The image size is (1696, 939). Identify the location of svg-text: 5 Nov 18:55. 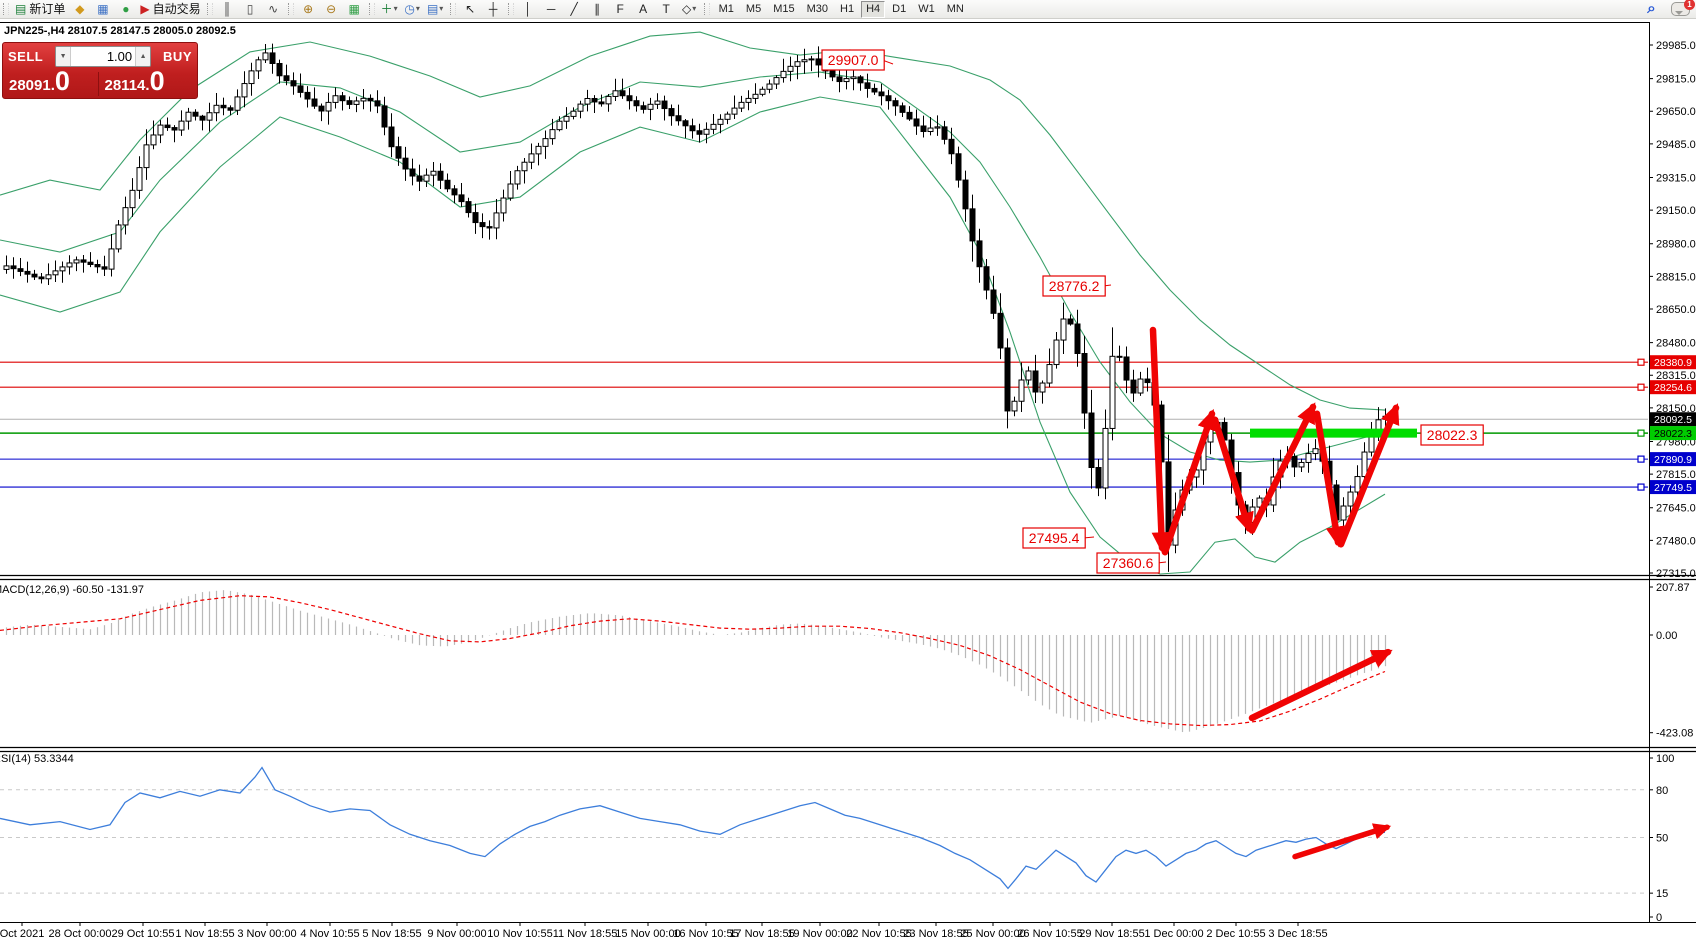
(391, 933).